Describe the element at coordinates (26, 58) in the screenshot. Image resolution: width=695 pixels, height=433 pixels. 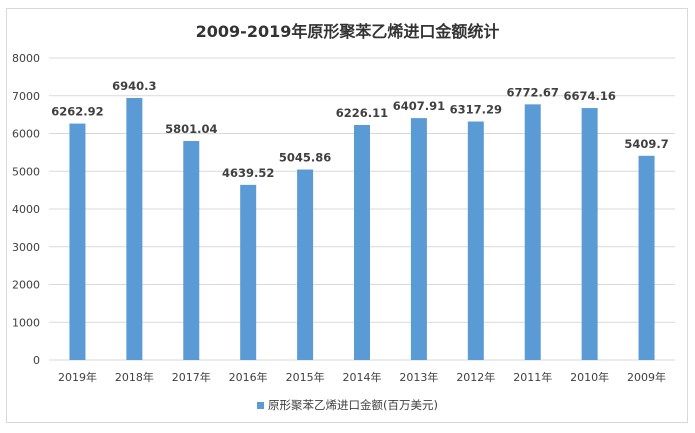
I see `y-tick-label: 8000` at that location.